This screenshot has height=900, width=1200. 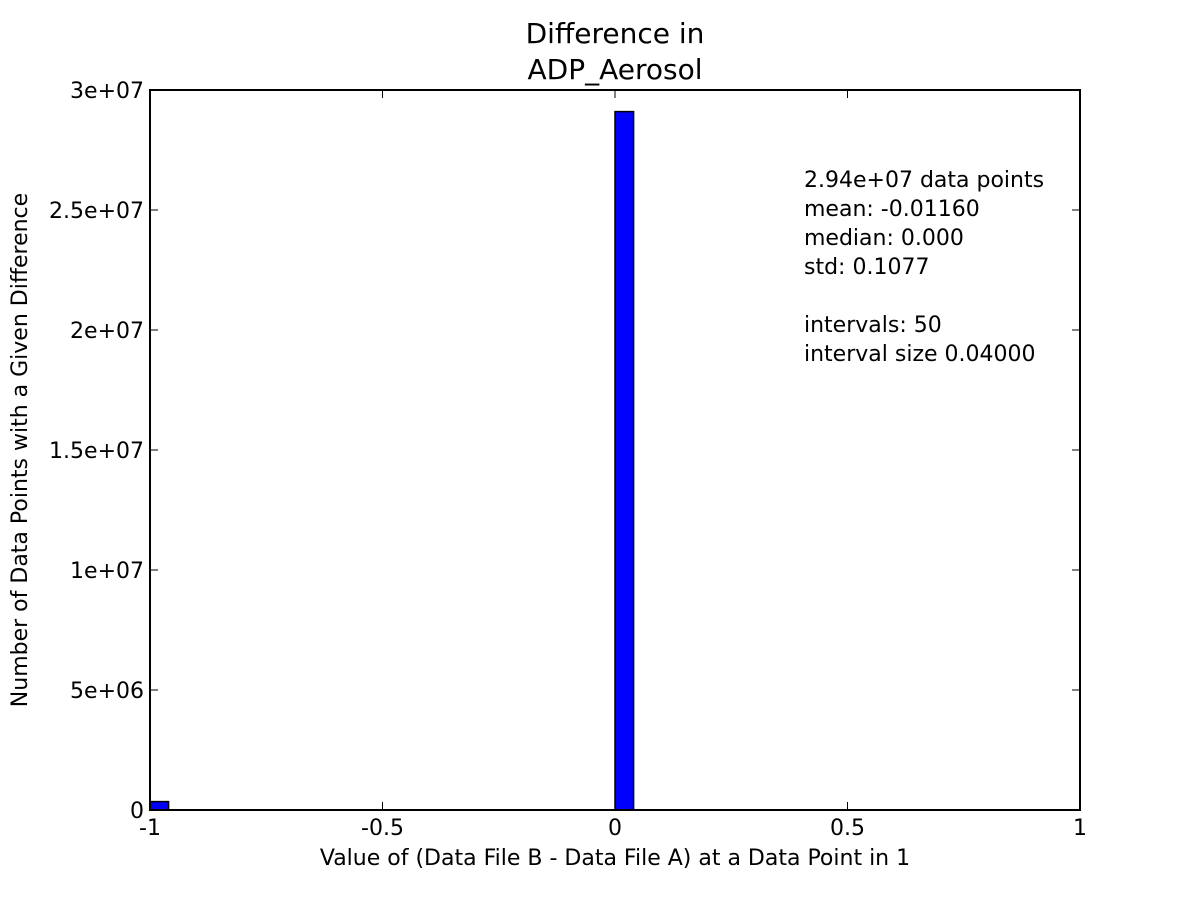 What do you see at coordinates (920, 354) in the screenshot?
I see `statistics-line: interval size 0.04000` at bounding box center [920, 354].